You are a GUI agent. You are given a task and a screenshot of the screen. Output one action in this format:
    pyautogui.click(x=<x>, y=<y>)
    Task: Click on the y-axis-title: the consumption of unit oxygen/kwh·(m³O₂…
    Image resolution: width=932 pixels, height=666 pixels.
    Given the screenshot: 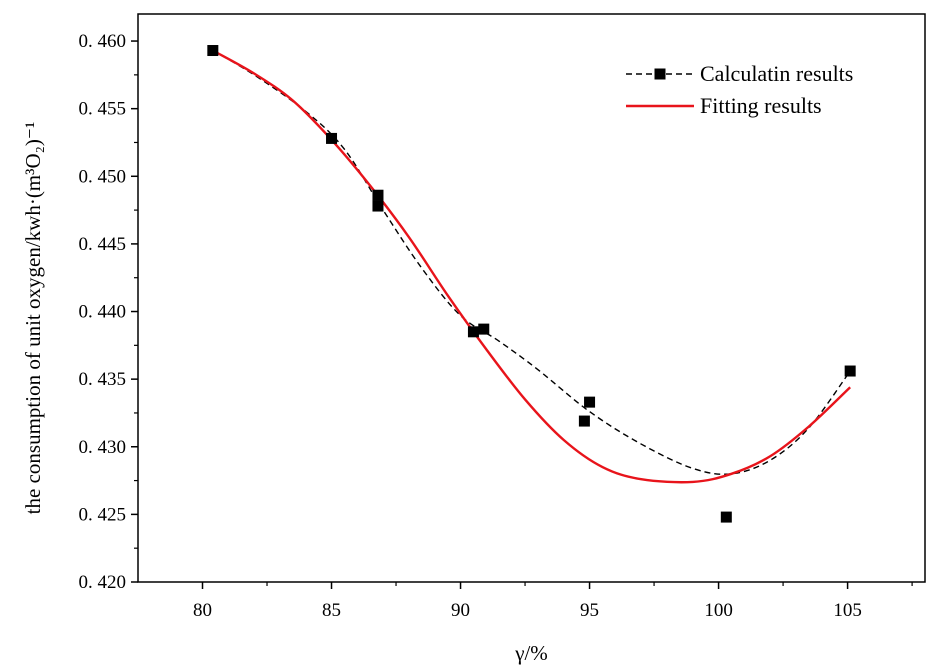 What is the action you would take?
    pyautogui.click(x=33, y=318)
    